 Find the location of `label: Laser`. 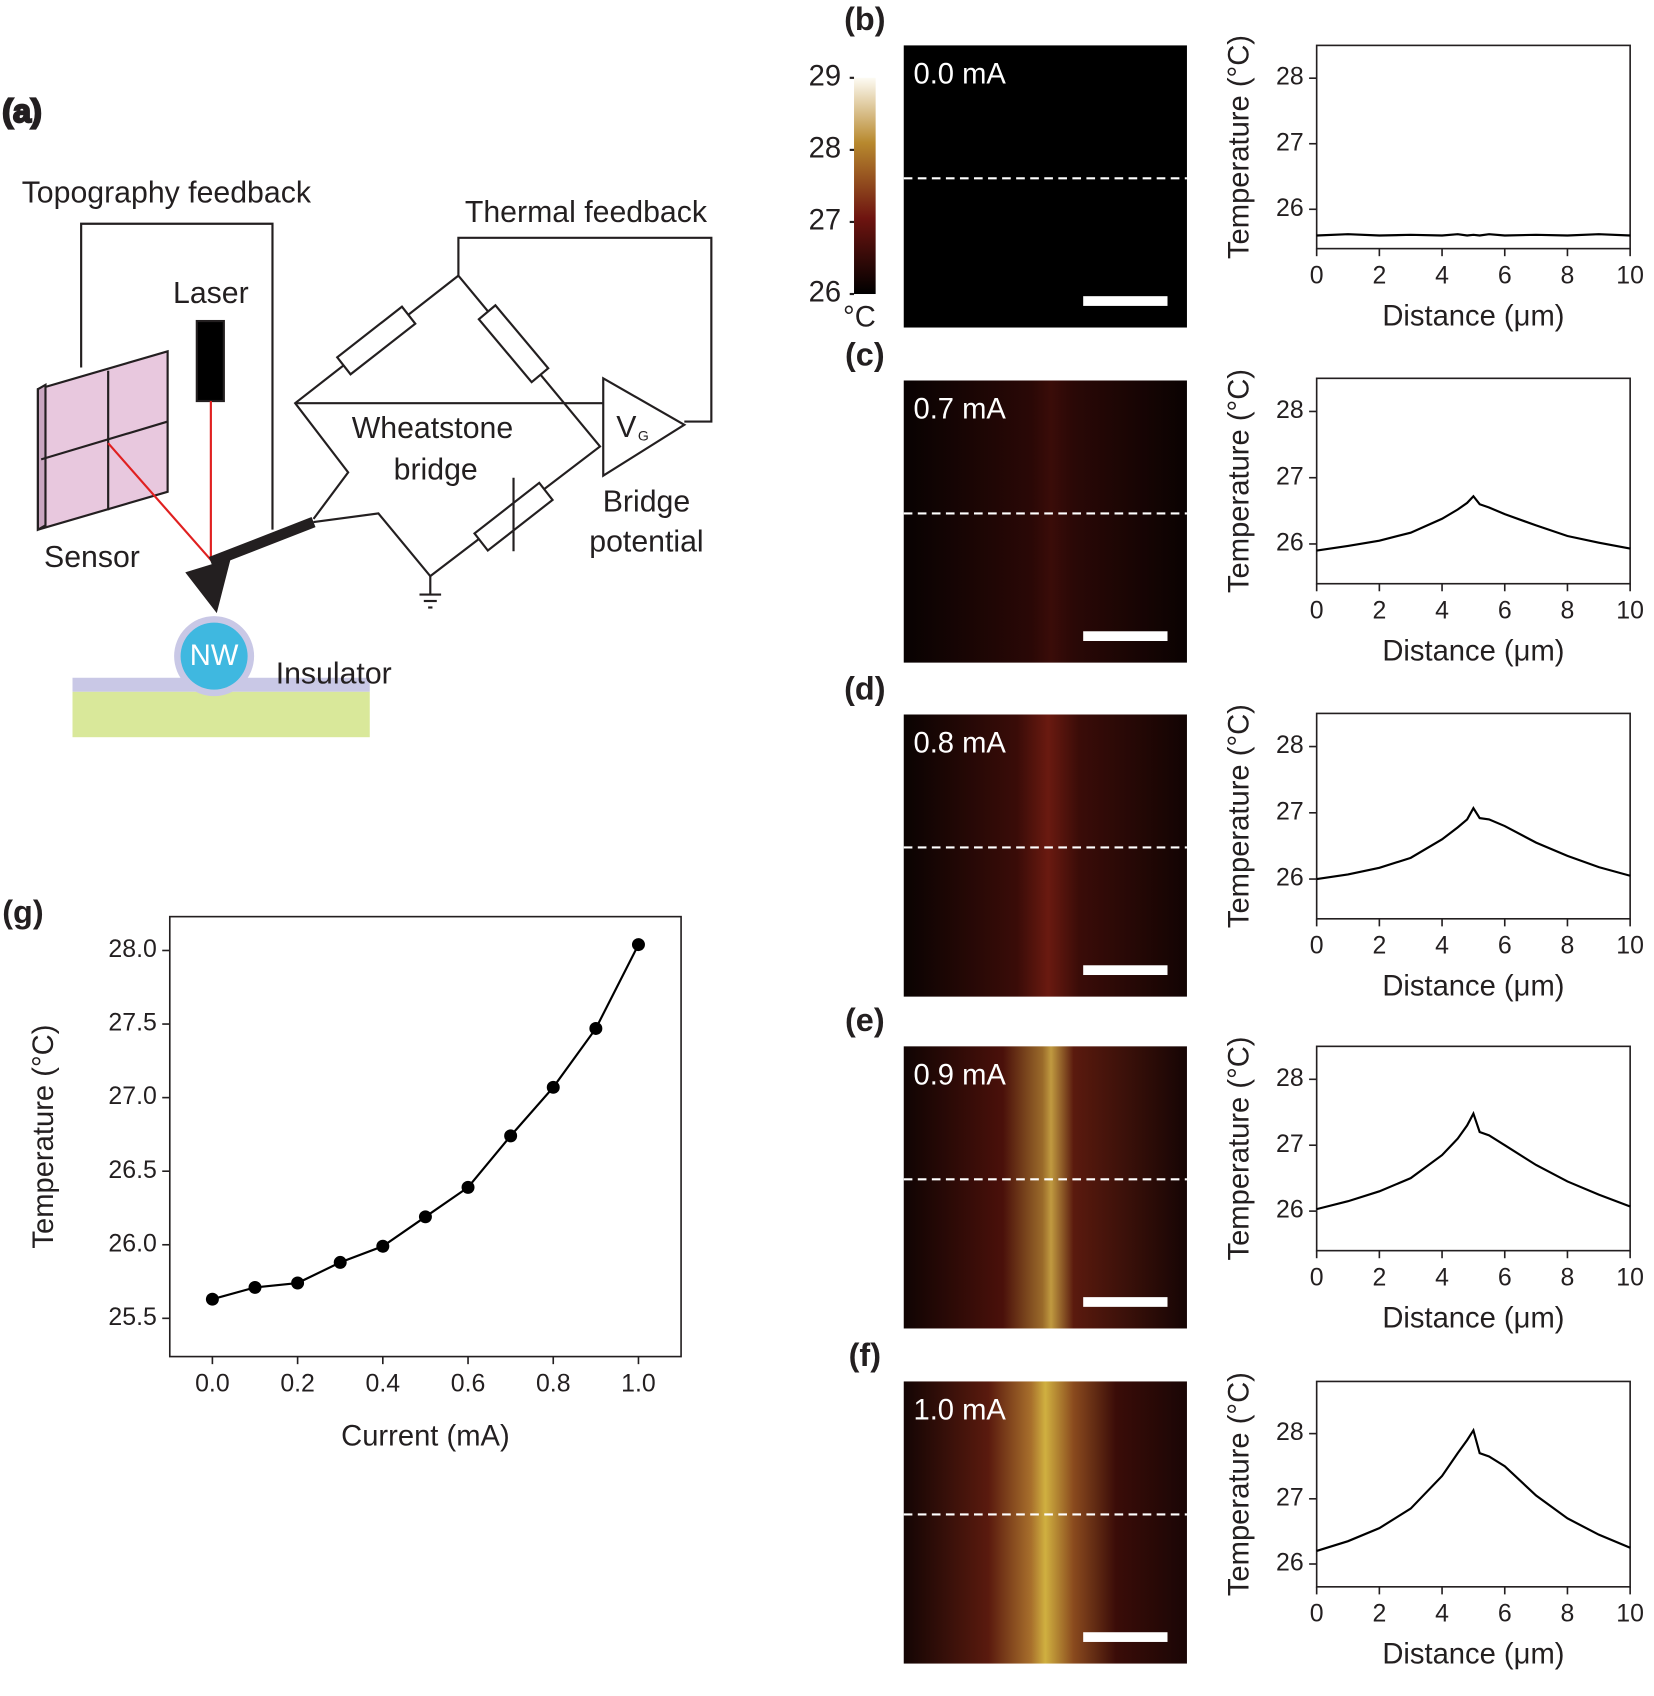

label: Laser is located at coordinates (211, 293).